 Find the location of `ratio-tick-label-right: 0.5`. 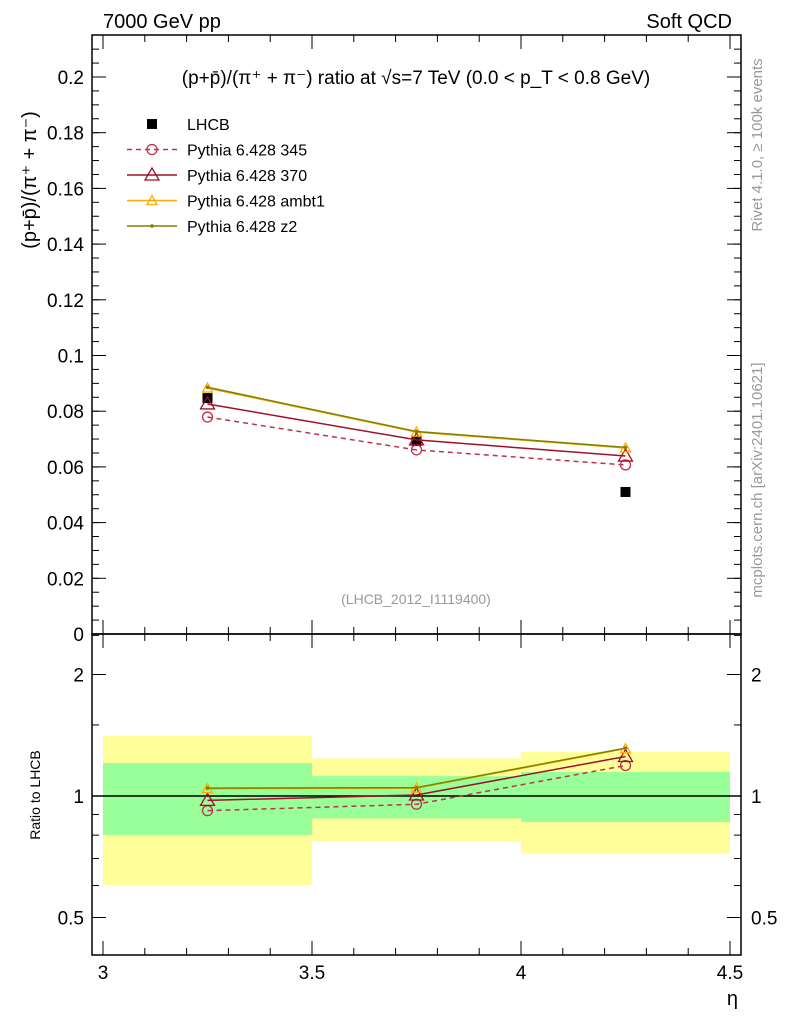

ratio-tick-label-right: 0.5 is located at coordinates (764, 919).